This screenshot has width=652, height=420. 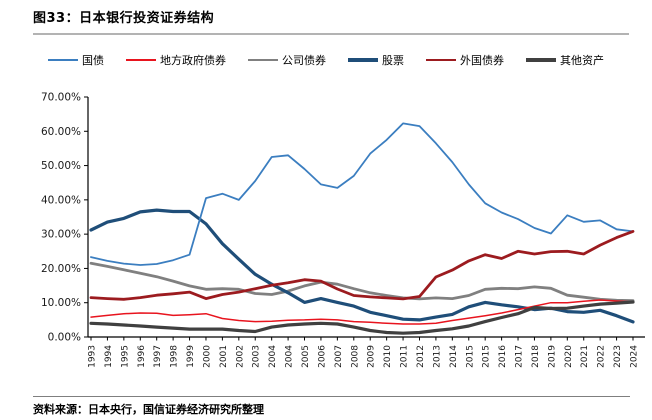 I want to click on y-tick-label: 30.00%, so click(x=61, y=235).